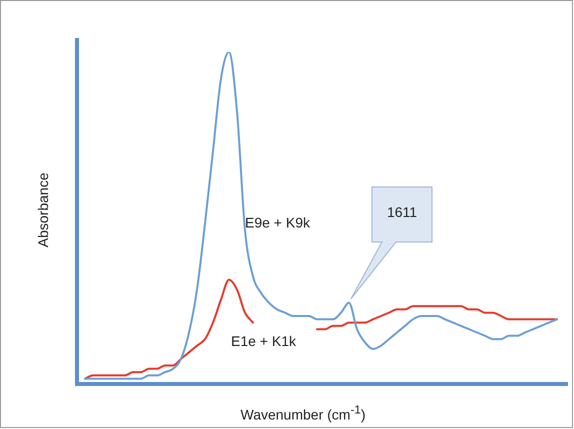 The height and width of the screenshot is (429, 574). I want to click on y-axis-title: Absorbance, so click(43, 210).